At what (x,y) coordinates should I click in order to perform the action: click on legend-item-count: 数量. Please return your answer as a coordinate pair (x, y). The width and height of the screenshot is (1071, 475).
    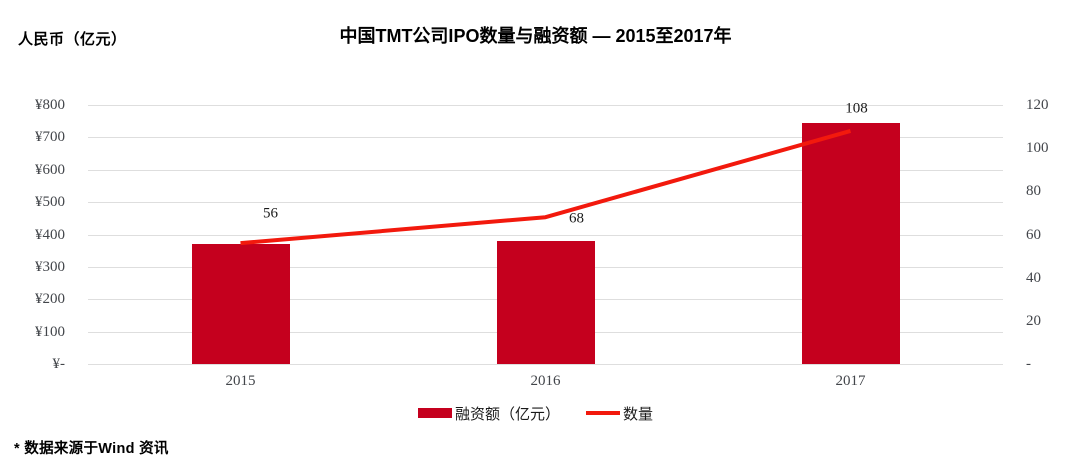
    Looking at the image, I should click on (619, 413).